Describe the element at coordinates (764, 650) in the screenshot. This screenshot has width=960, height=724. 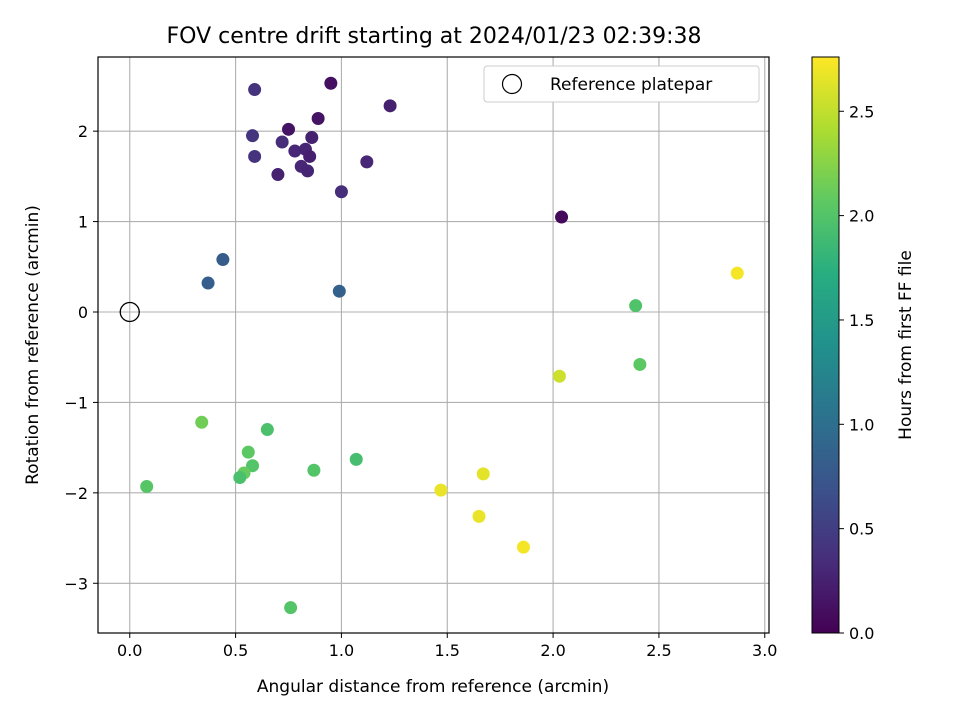
I see `x-tick-label: 3.0` at that location.